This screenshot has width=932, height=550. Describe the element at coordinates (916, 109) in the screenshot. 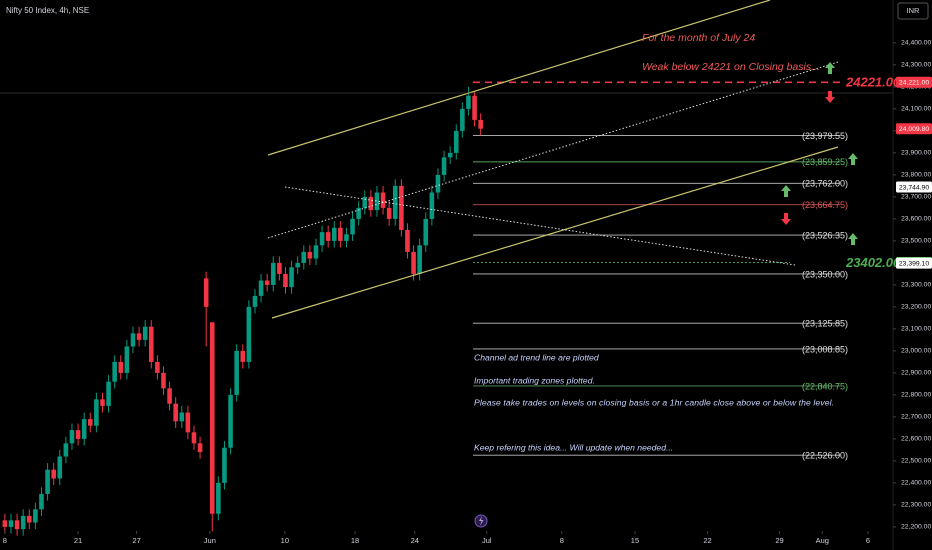

I see `y-tick-label: 24,100.00` at that location.